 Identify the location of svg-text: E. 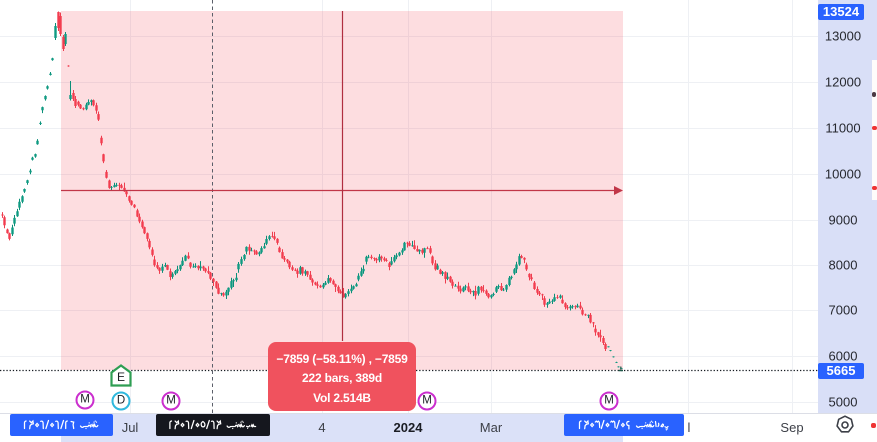
(121, 377).